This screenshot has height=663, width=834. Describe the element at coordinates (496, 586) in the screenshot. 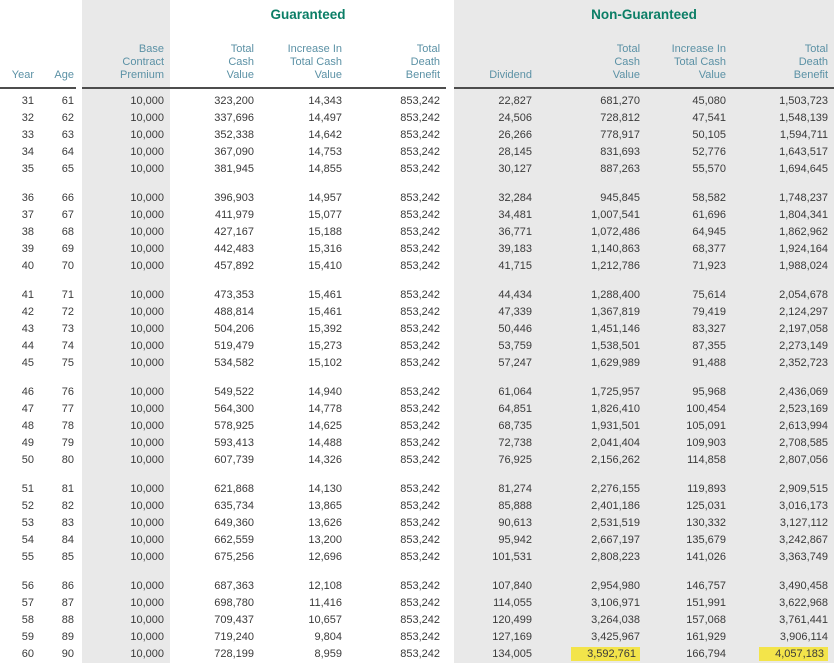

I see `cell-dividend: 107,840` at that location.